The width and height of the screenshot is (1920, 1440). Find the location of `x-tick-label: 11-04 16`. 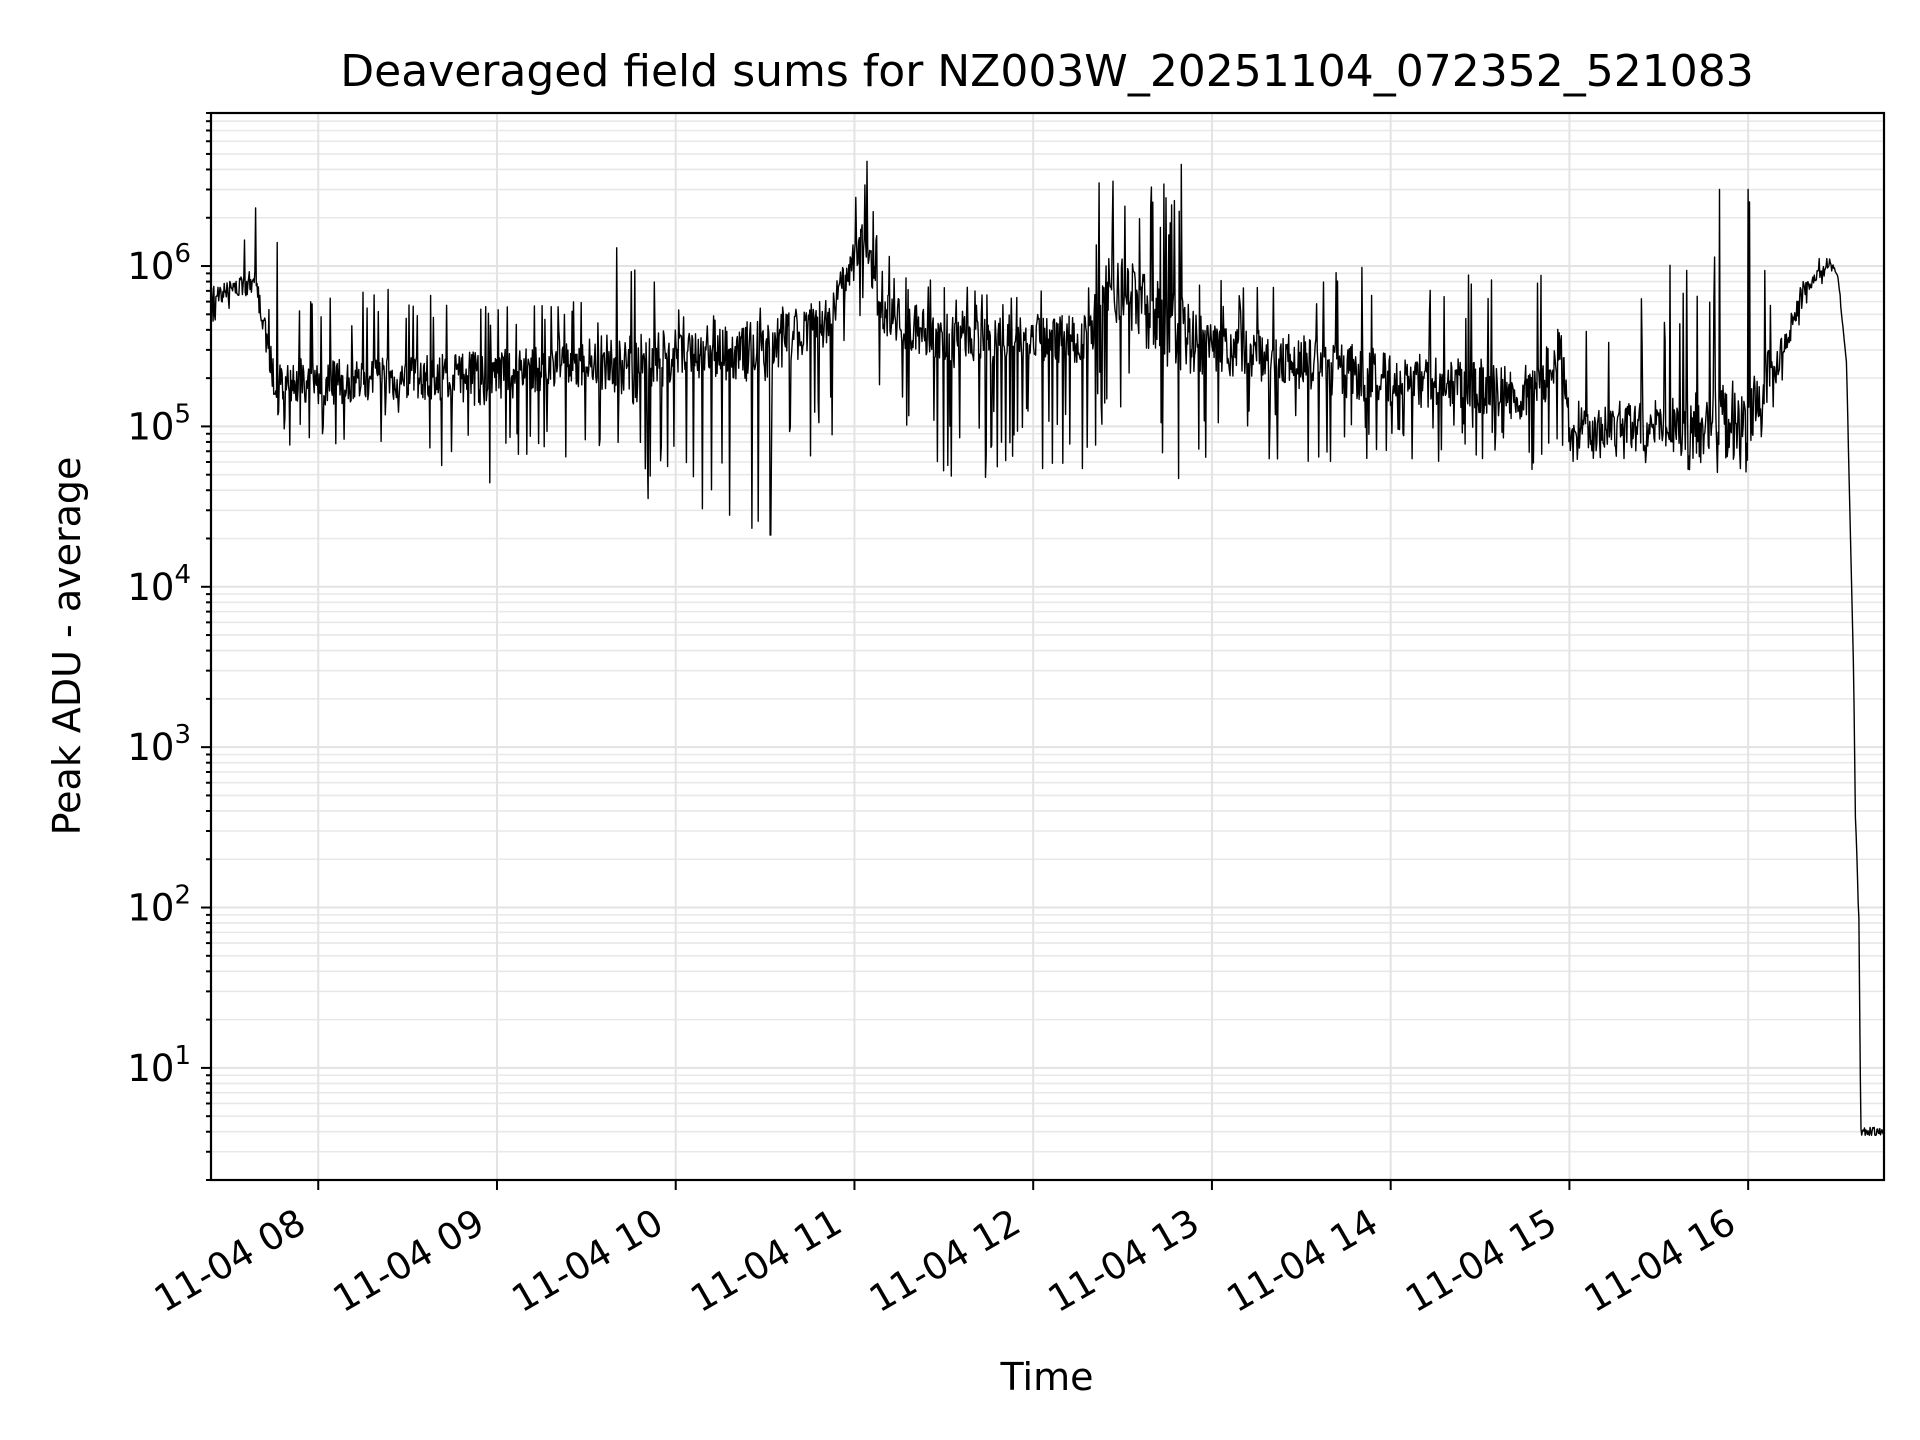

x-tick-label: 11-04 16 is located at coordinates (1660, 1261).